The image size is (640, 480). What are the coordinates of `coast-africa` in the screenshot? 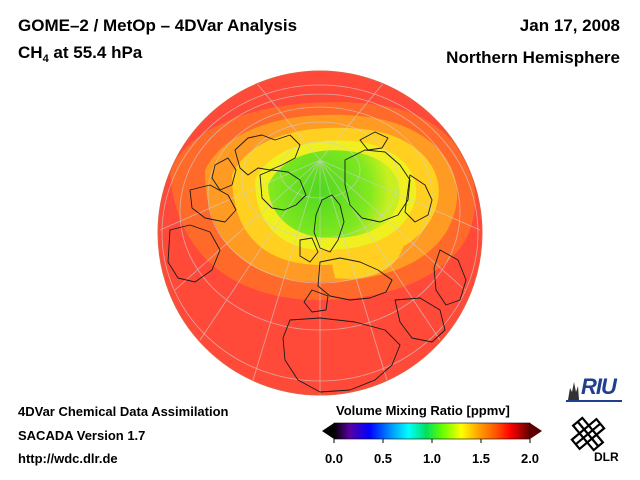 It's located at (341, 355).